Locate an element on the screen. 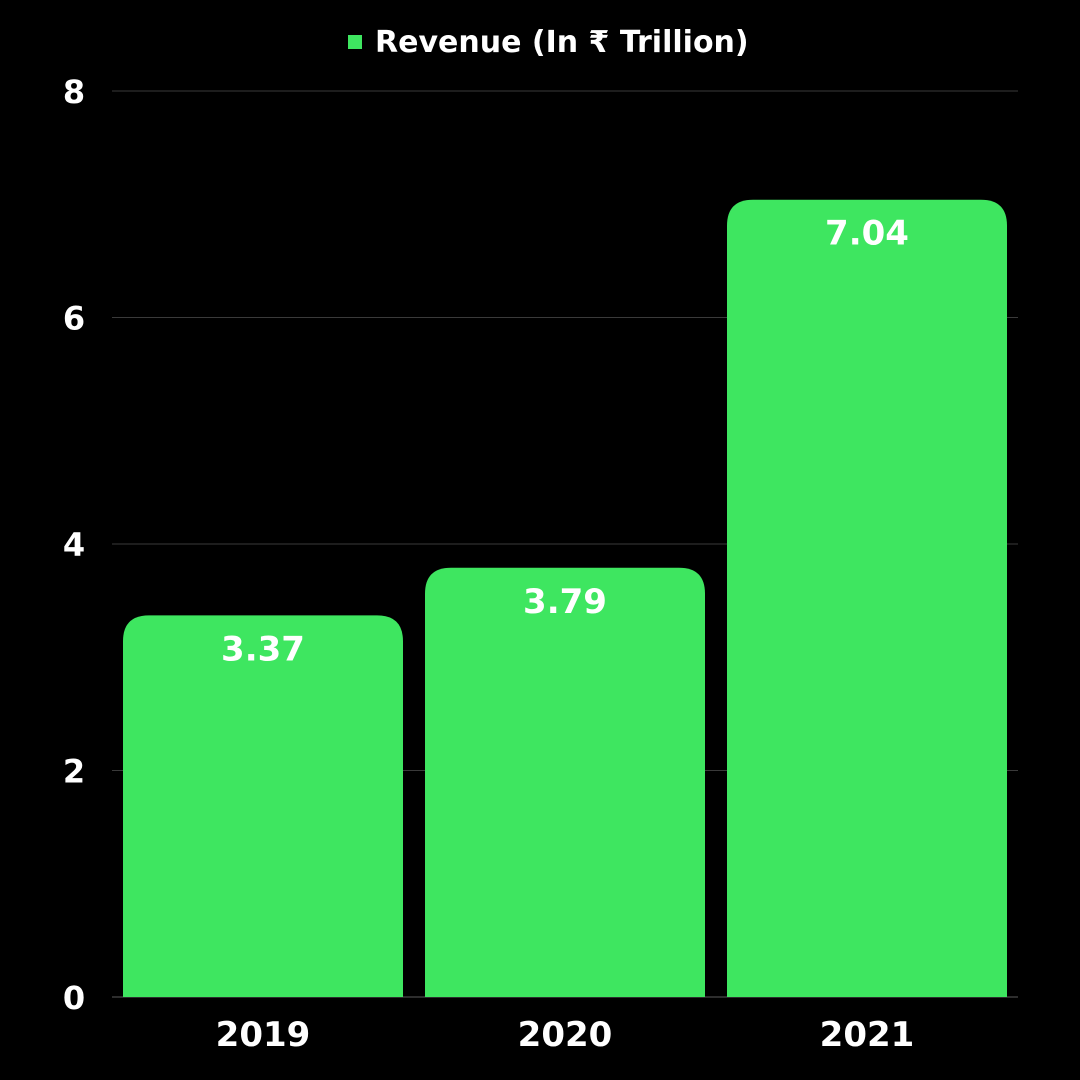 This screenshot has height=1080, width=1080. bar-2020 is located at coordinates (565, 782).